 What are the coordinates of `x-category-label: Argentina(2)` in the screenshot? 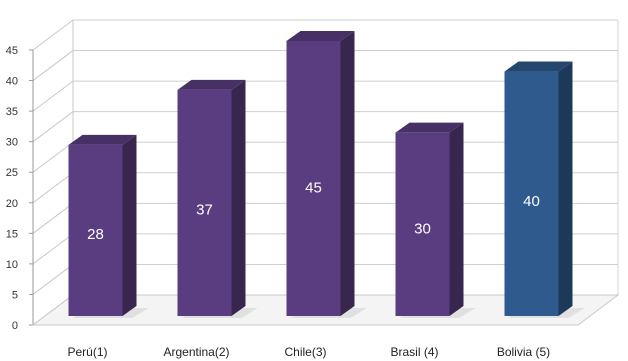 It's located at (196, 352).